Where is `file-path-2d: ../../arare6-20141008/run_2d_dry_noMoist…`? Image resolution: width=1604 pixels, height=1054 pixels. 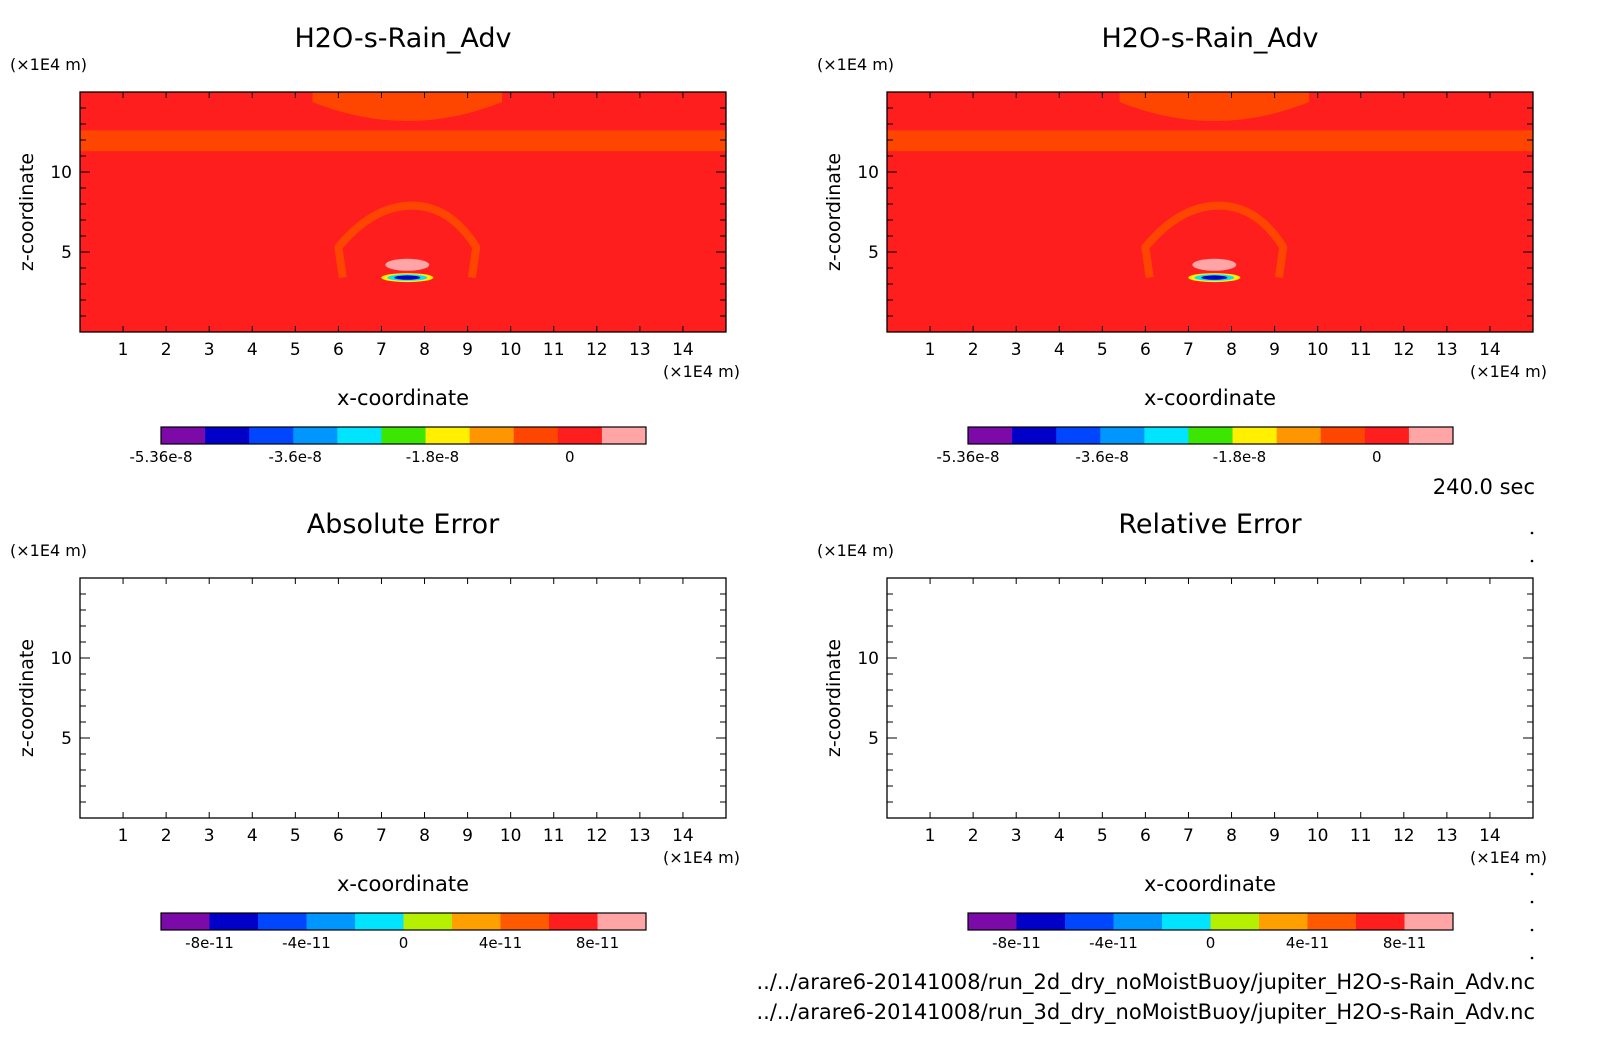 file-path-2d: ../../arare6-20141008/run_2d_dry_noMoist… is located at coordinates (1145, 982).